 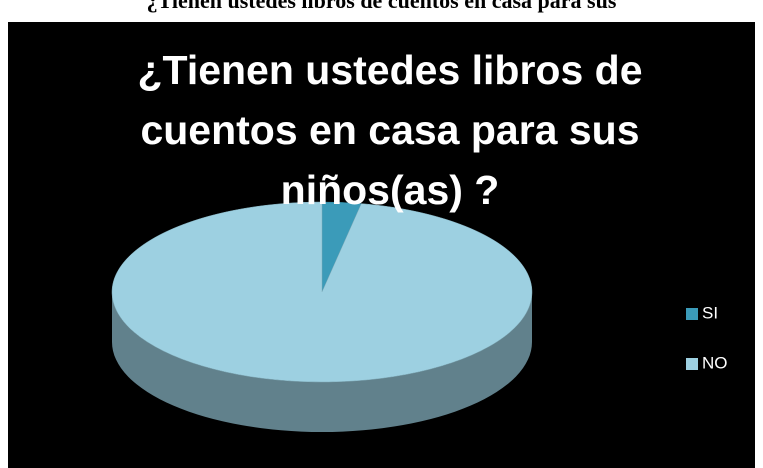 I want to click on legend-label: NO, so click(x=715, y=362).